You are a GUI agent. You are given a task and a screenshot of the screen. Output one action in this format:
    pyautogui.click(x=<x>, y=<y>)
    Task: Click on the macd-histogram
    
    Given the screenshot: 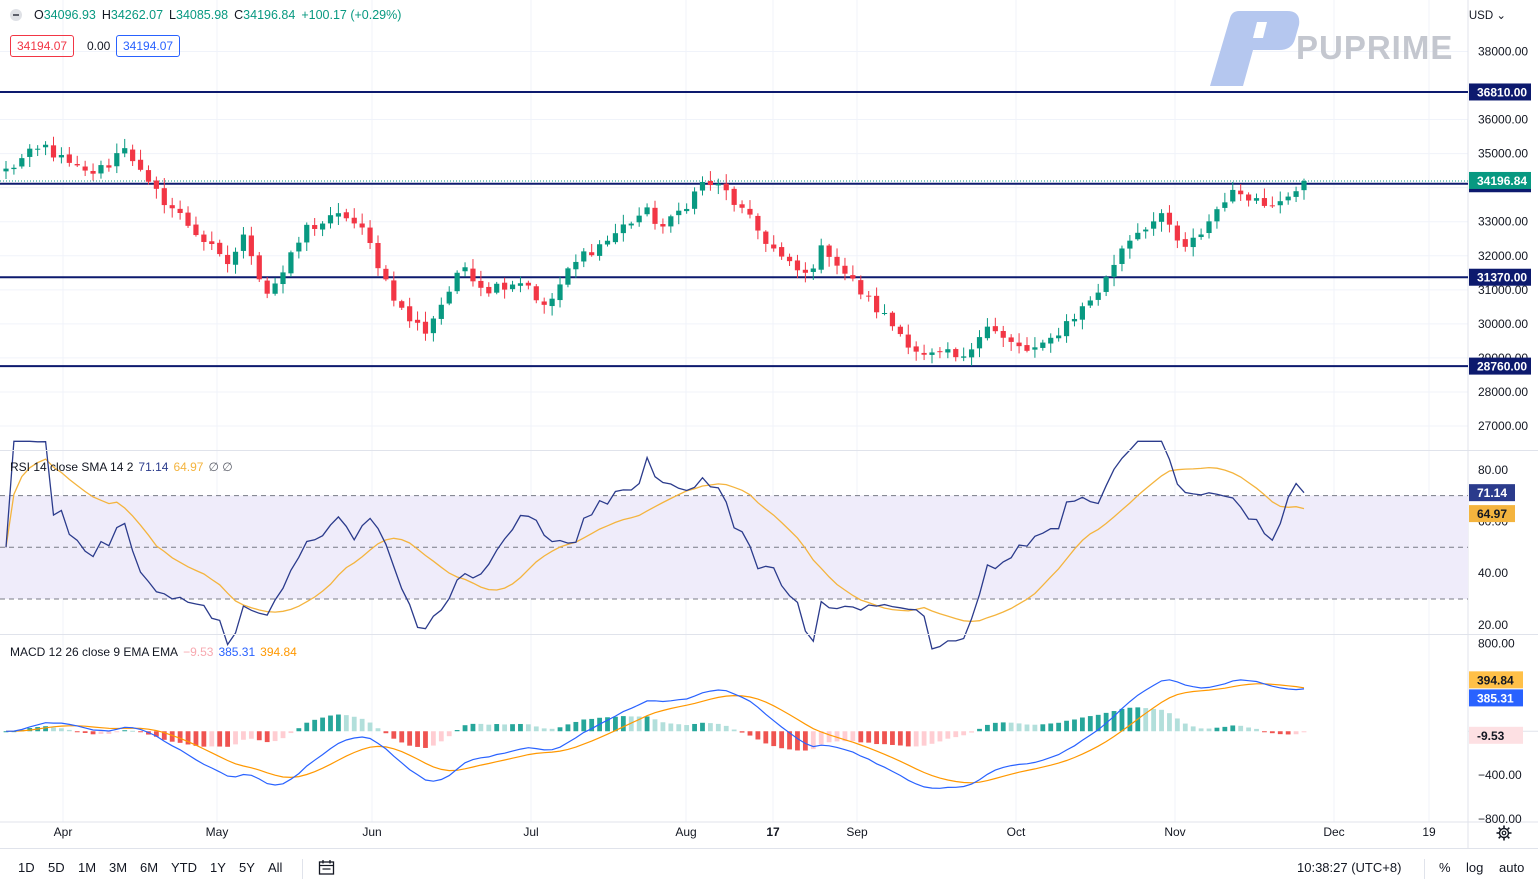 What is the action you would take?
    pyautogui.click(x=655, y=729)
    